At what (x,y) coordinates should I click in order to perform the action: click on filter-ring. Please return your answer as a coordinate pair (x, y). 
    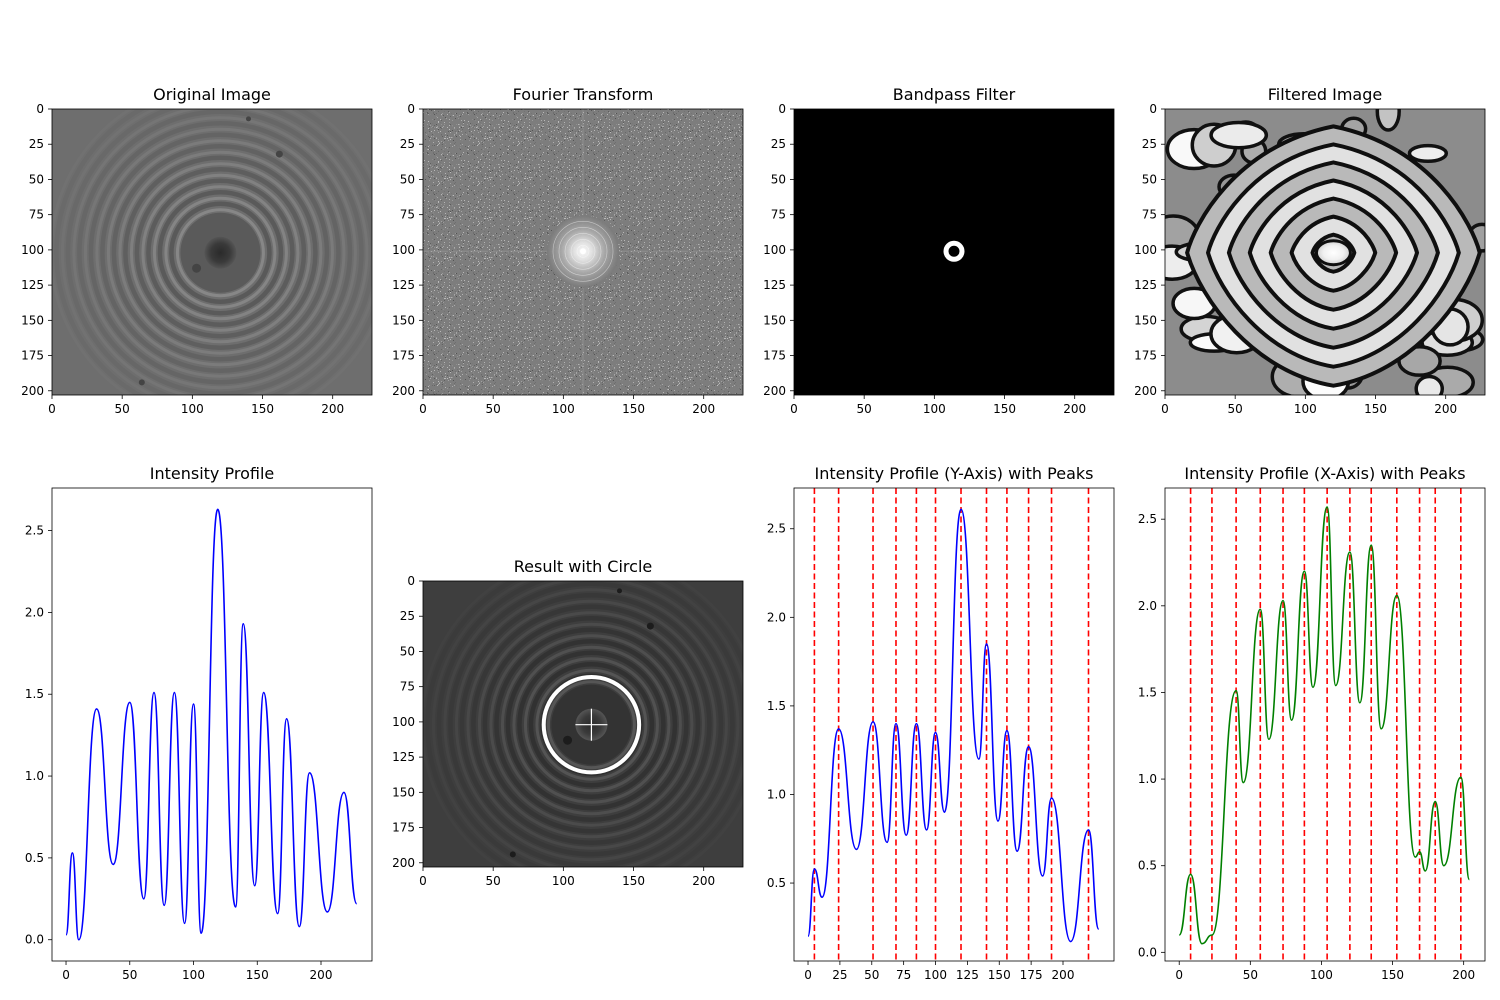
    Looking at the image, I should click on (954, 251).